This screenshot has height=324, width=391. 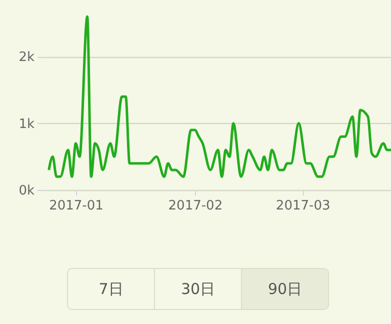 I want to click on x-tick-label: 2017-02, so click(x=195, y=206).